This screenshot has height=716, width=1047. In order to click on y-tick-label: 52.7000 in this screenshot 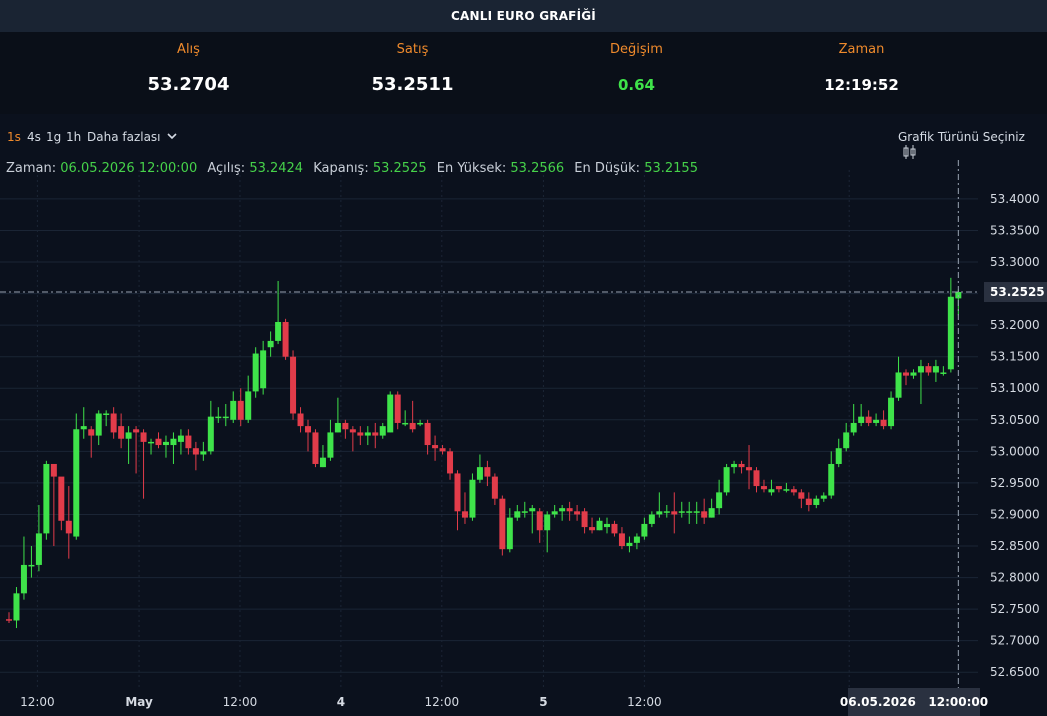, I will do `click(1015, 641)`.